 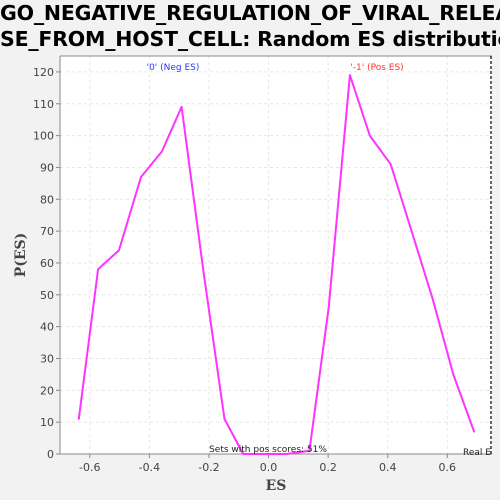 What do you see at coordinates (47, 199) in the screenshot?
I see `y-tick-label: 80` at bounding box center [47, 199].